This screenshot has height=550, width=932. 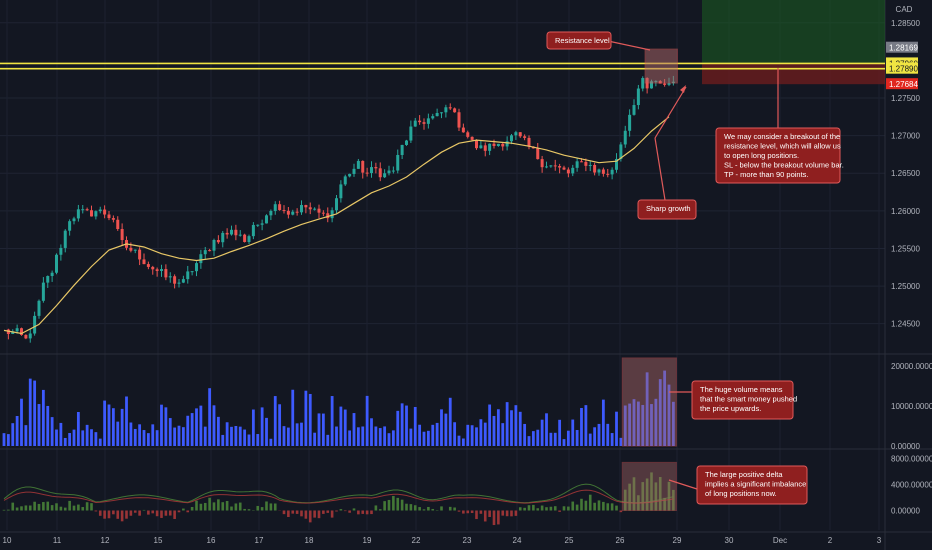 I want to click on take-profit-box, so click(x=793, y=32).